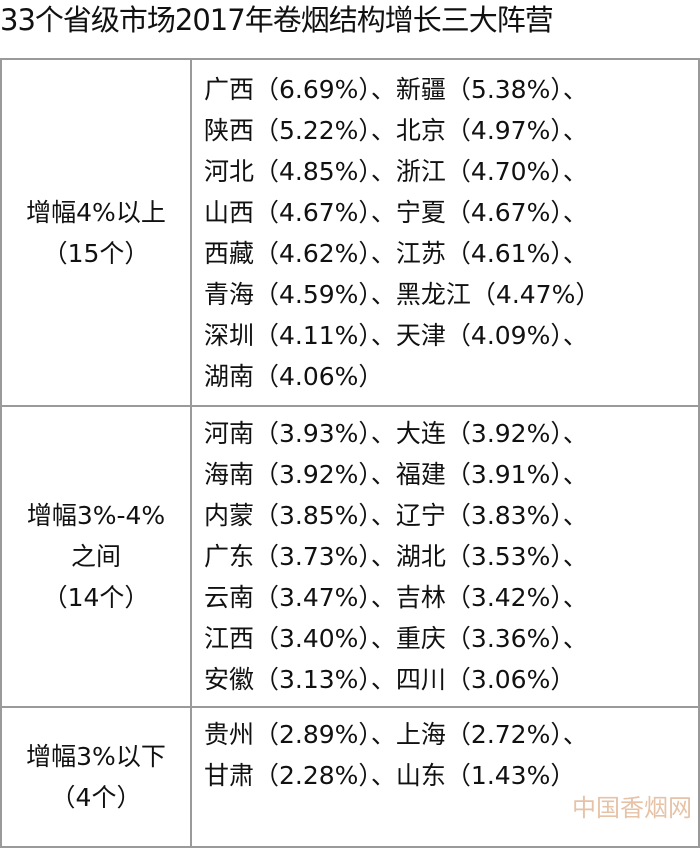 The width and height of the screenshot is (700, 848). What do you see at coordinates (96, 797) in the screenshot?
I see `label-line: （4个）` at bounding box center [96, 797].